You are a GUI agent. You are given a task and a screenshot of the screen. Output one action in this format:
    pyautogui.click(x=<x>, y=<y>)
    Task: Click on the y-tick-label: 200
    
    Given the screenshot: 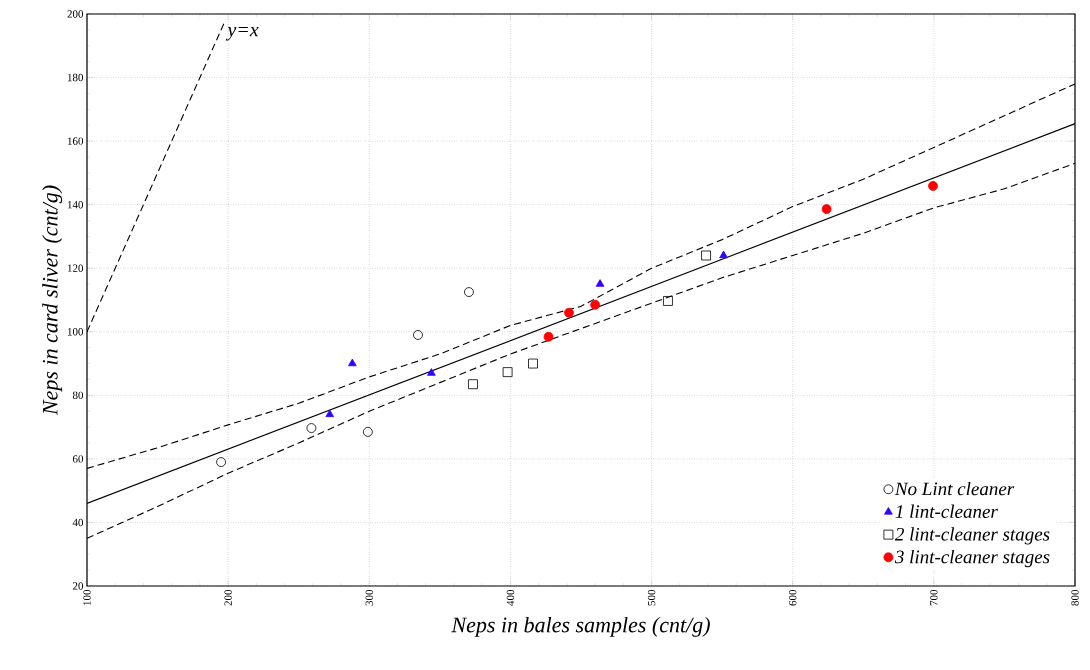 What is the action you would take?
    pyautogui.click(x=75, y=14)
    